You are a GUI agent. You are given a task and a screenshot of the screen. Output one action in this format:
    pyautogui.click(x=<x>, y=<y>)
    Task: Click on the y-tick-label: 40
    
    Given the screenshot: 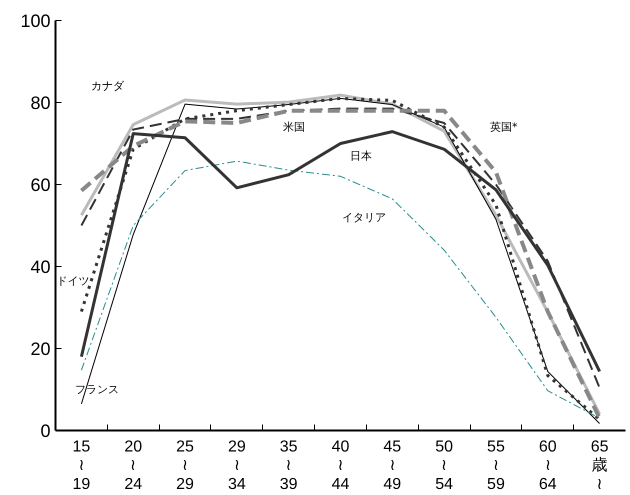 What is the action you would take?
    pyautogui.click(x=40, y=267)
    